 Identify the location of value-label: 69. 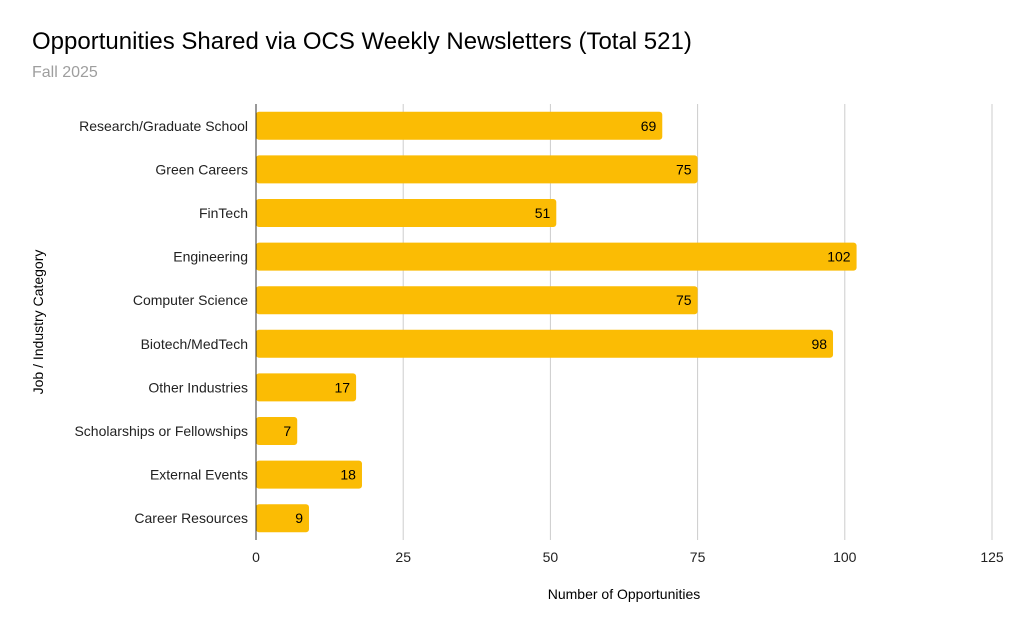
(649, 126).